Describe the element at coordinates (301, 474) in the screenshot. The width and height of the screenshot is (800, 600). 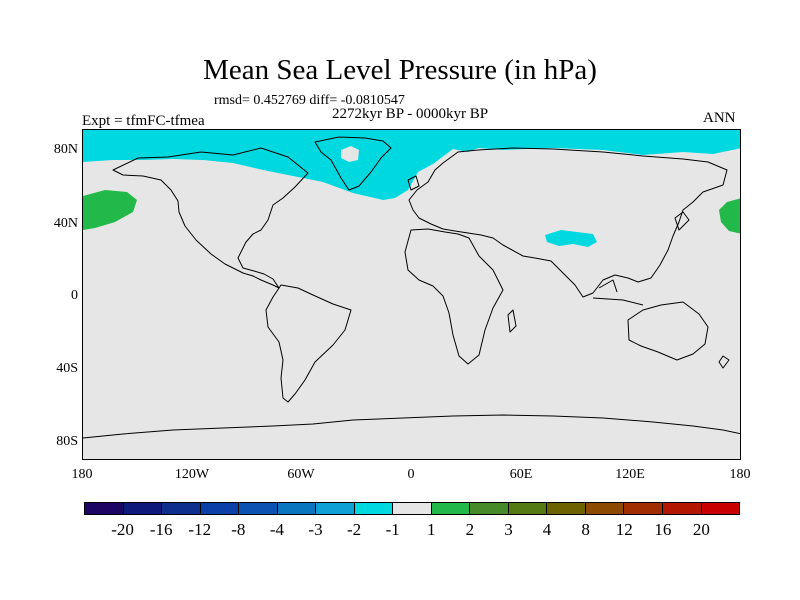
I see `lon-label-60w: 60W` at that location.